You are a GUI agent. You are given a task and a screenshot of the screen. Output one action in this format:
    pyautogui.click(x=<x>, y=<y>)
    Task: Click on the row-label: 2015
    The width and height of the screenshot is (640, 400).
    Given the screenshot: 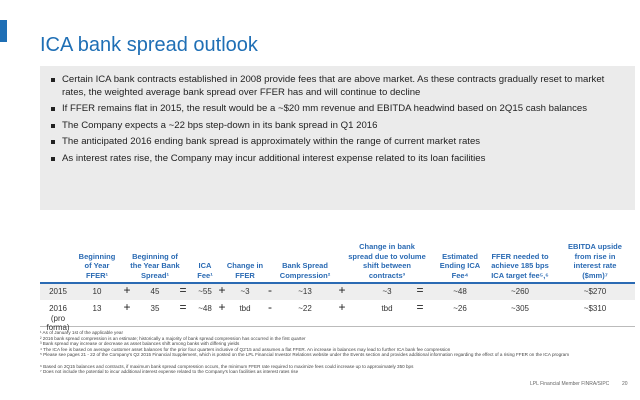 What is the action you would take?
    pyautogui.click(x=58, y=291)
    